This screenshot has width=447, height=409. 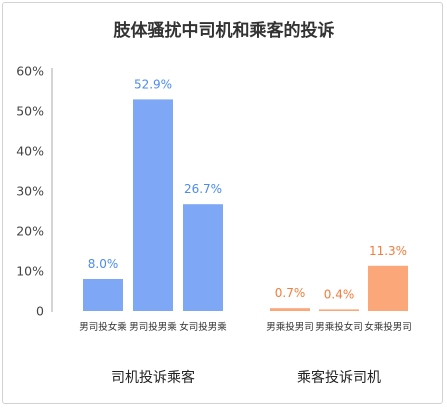 I want to click on data-label: 8.0%, so click(x=103, y=264).